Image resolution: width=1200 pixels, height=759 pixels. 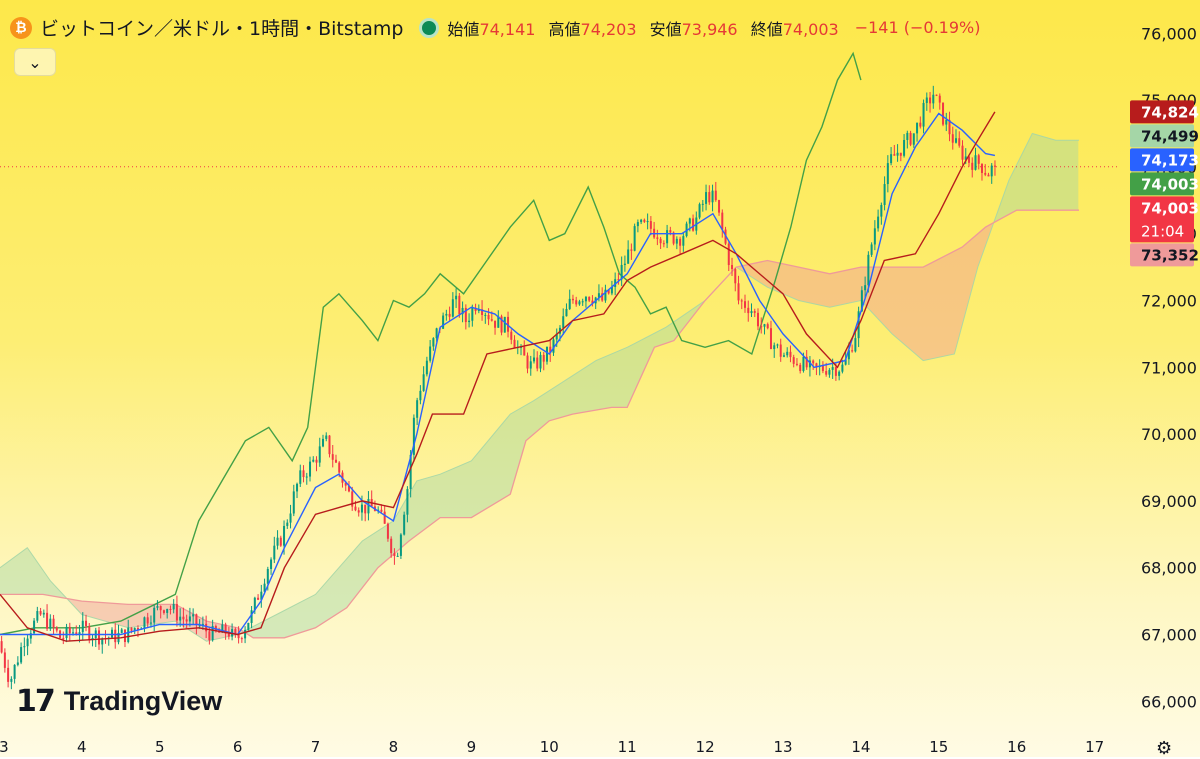 I want to click on x-tick-label-5: 8, so click(x=394, y=747).